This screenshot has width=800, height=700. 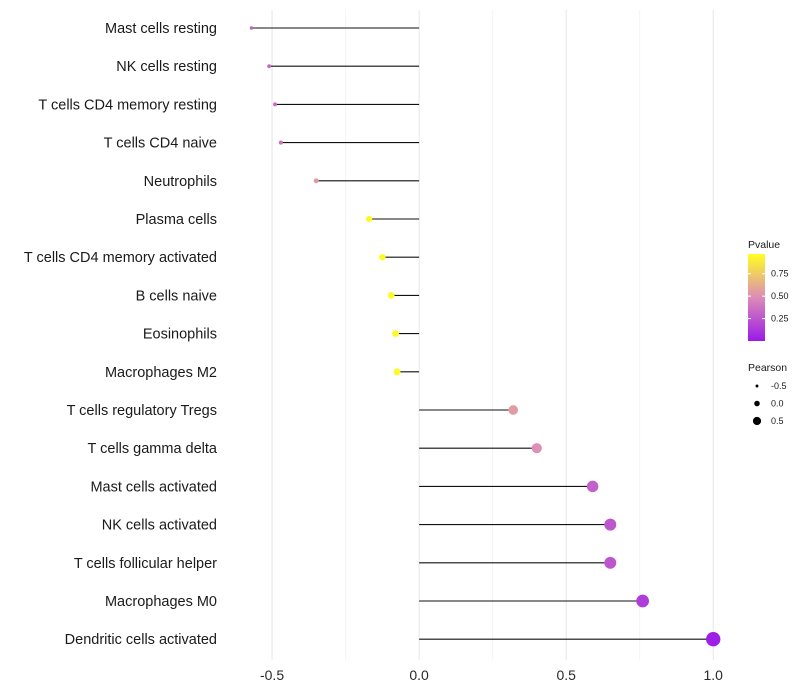 What do you see at coordinates (780, 296) in the screenshot?
I see `colorbar-tick-label: 0.50` at bounding box center [780, 296].